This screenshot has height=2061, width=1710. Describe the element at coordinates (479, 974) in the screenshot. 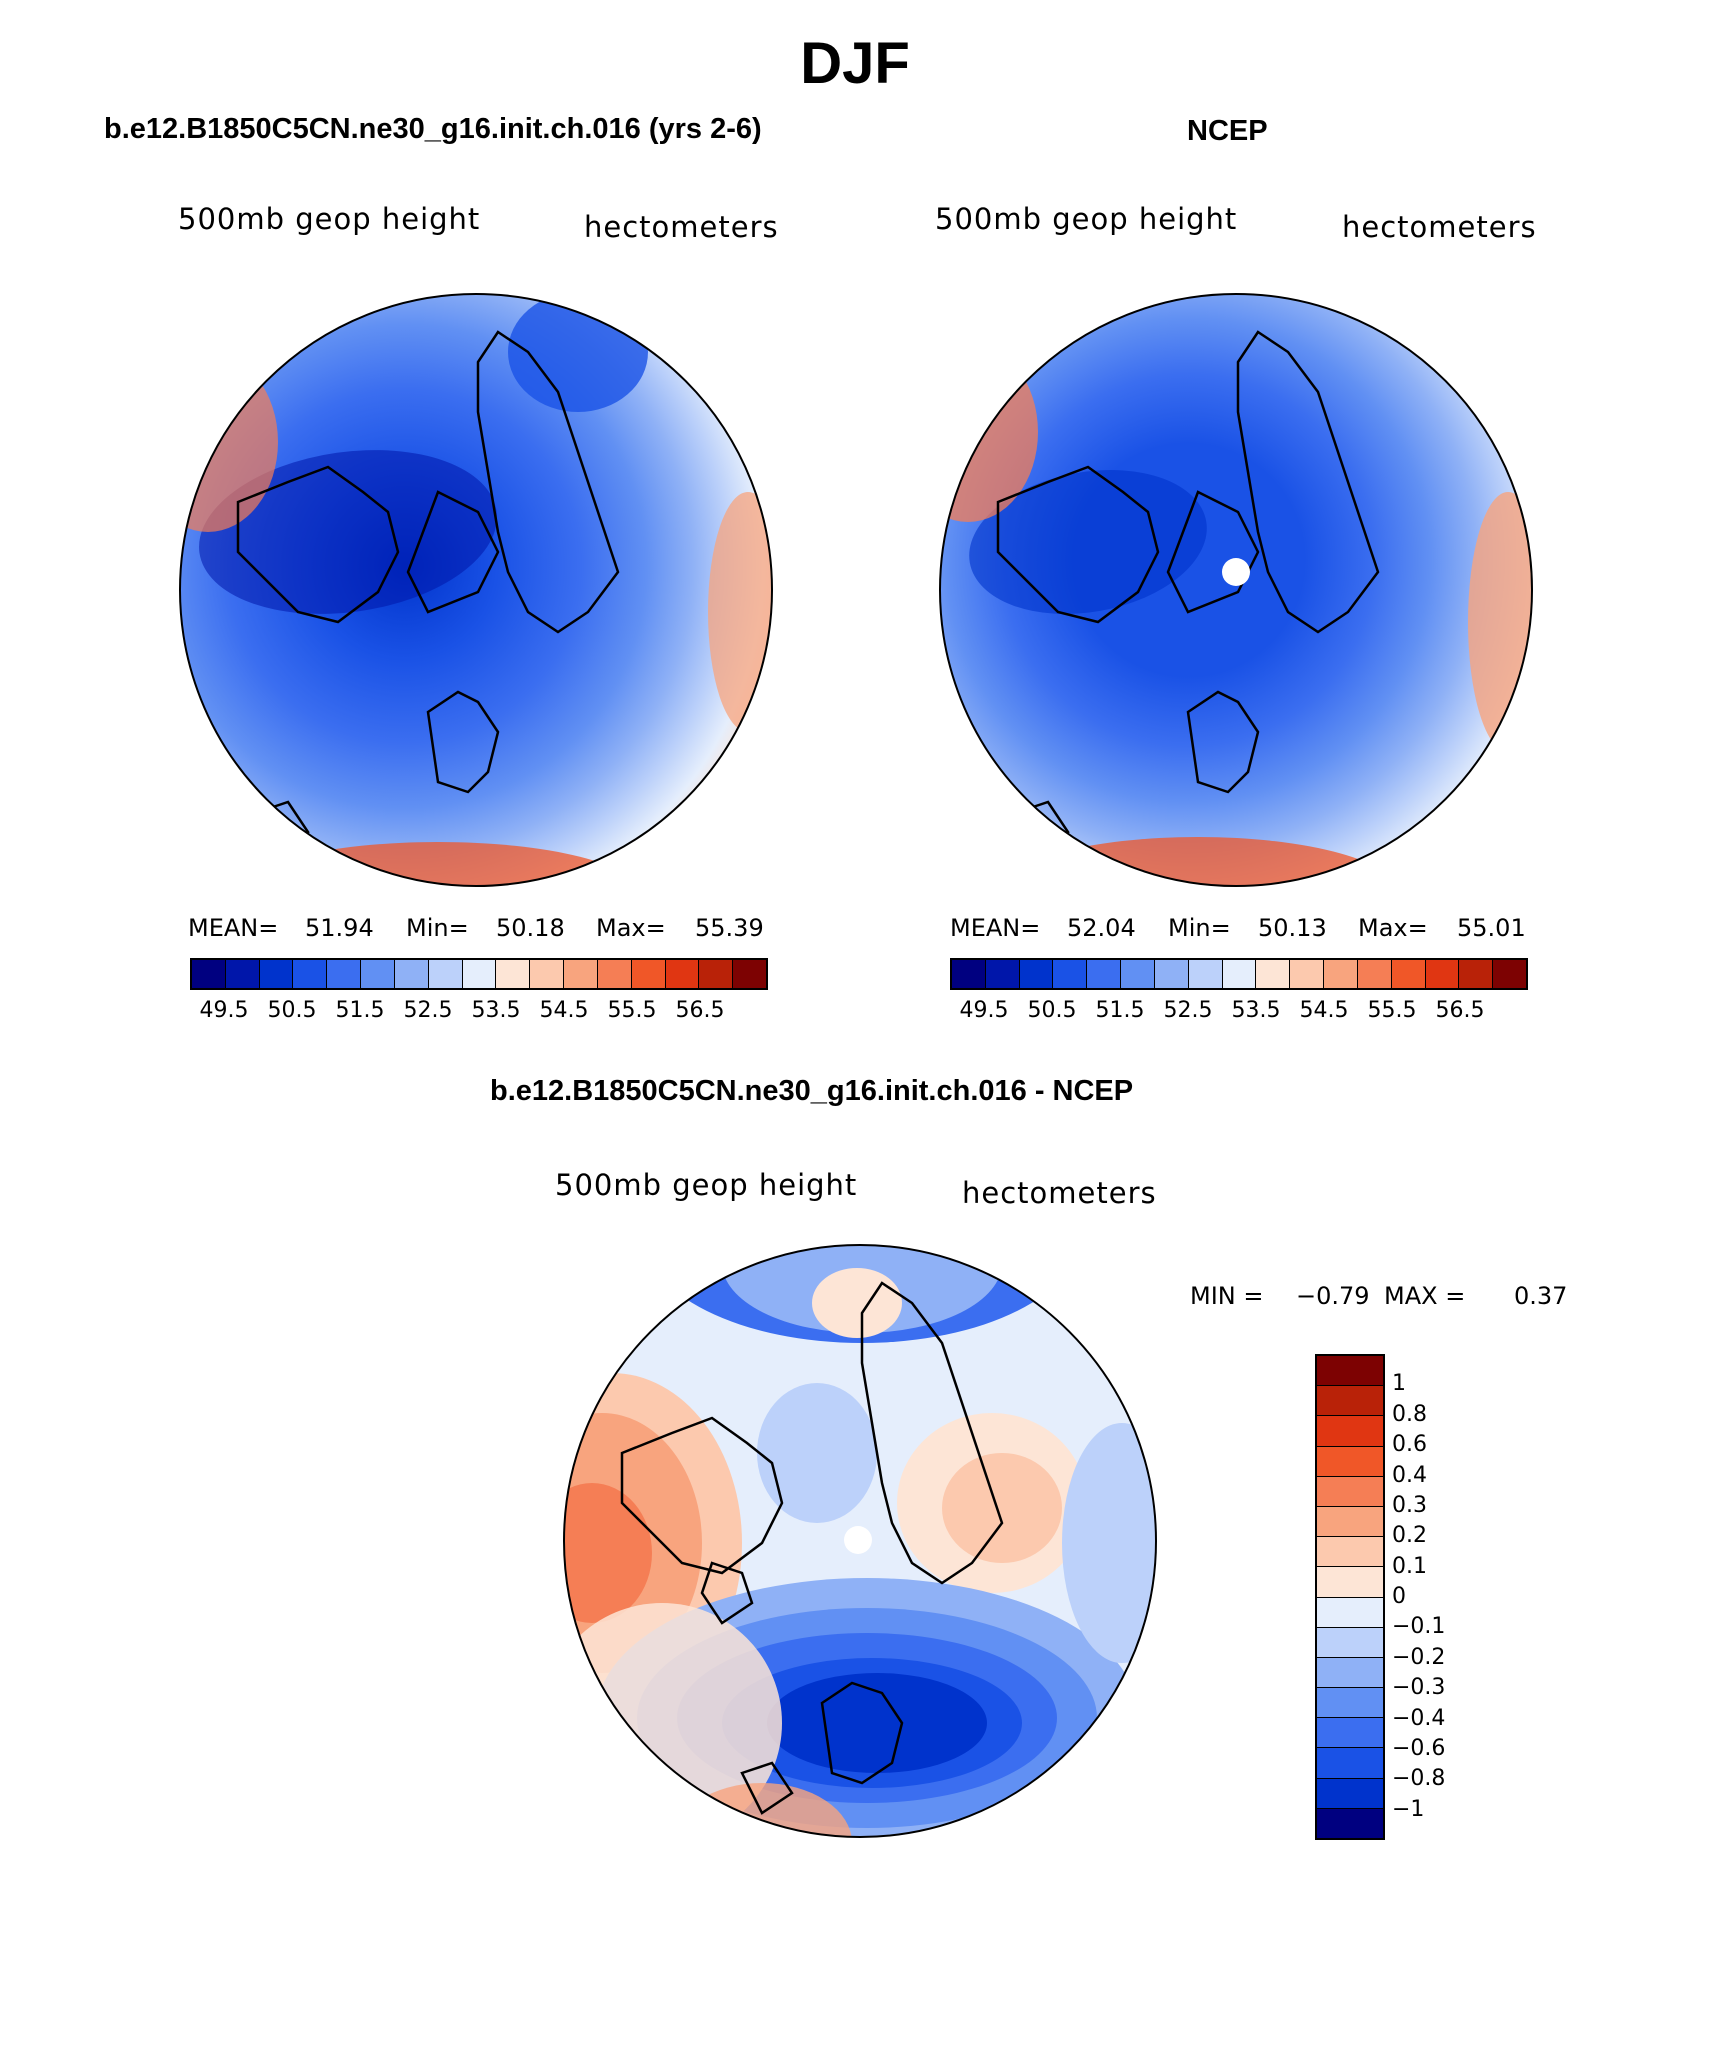

I see `model-colorbar` at that location.